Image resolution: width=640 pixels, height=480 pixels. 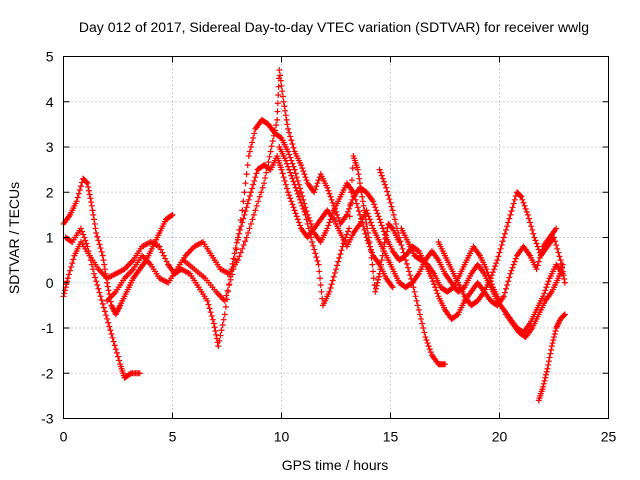 What do you see at coordinates (50, 238) in the screenshot?
I see `y-tick-label: 1` at bounding box center [50, 238].